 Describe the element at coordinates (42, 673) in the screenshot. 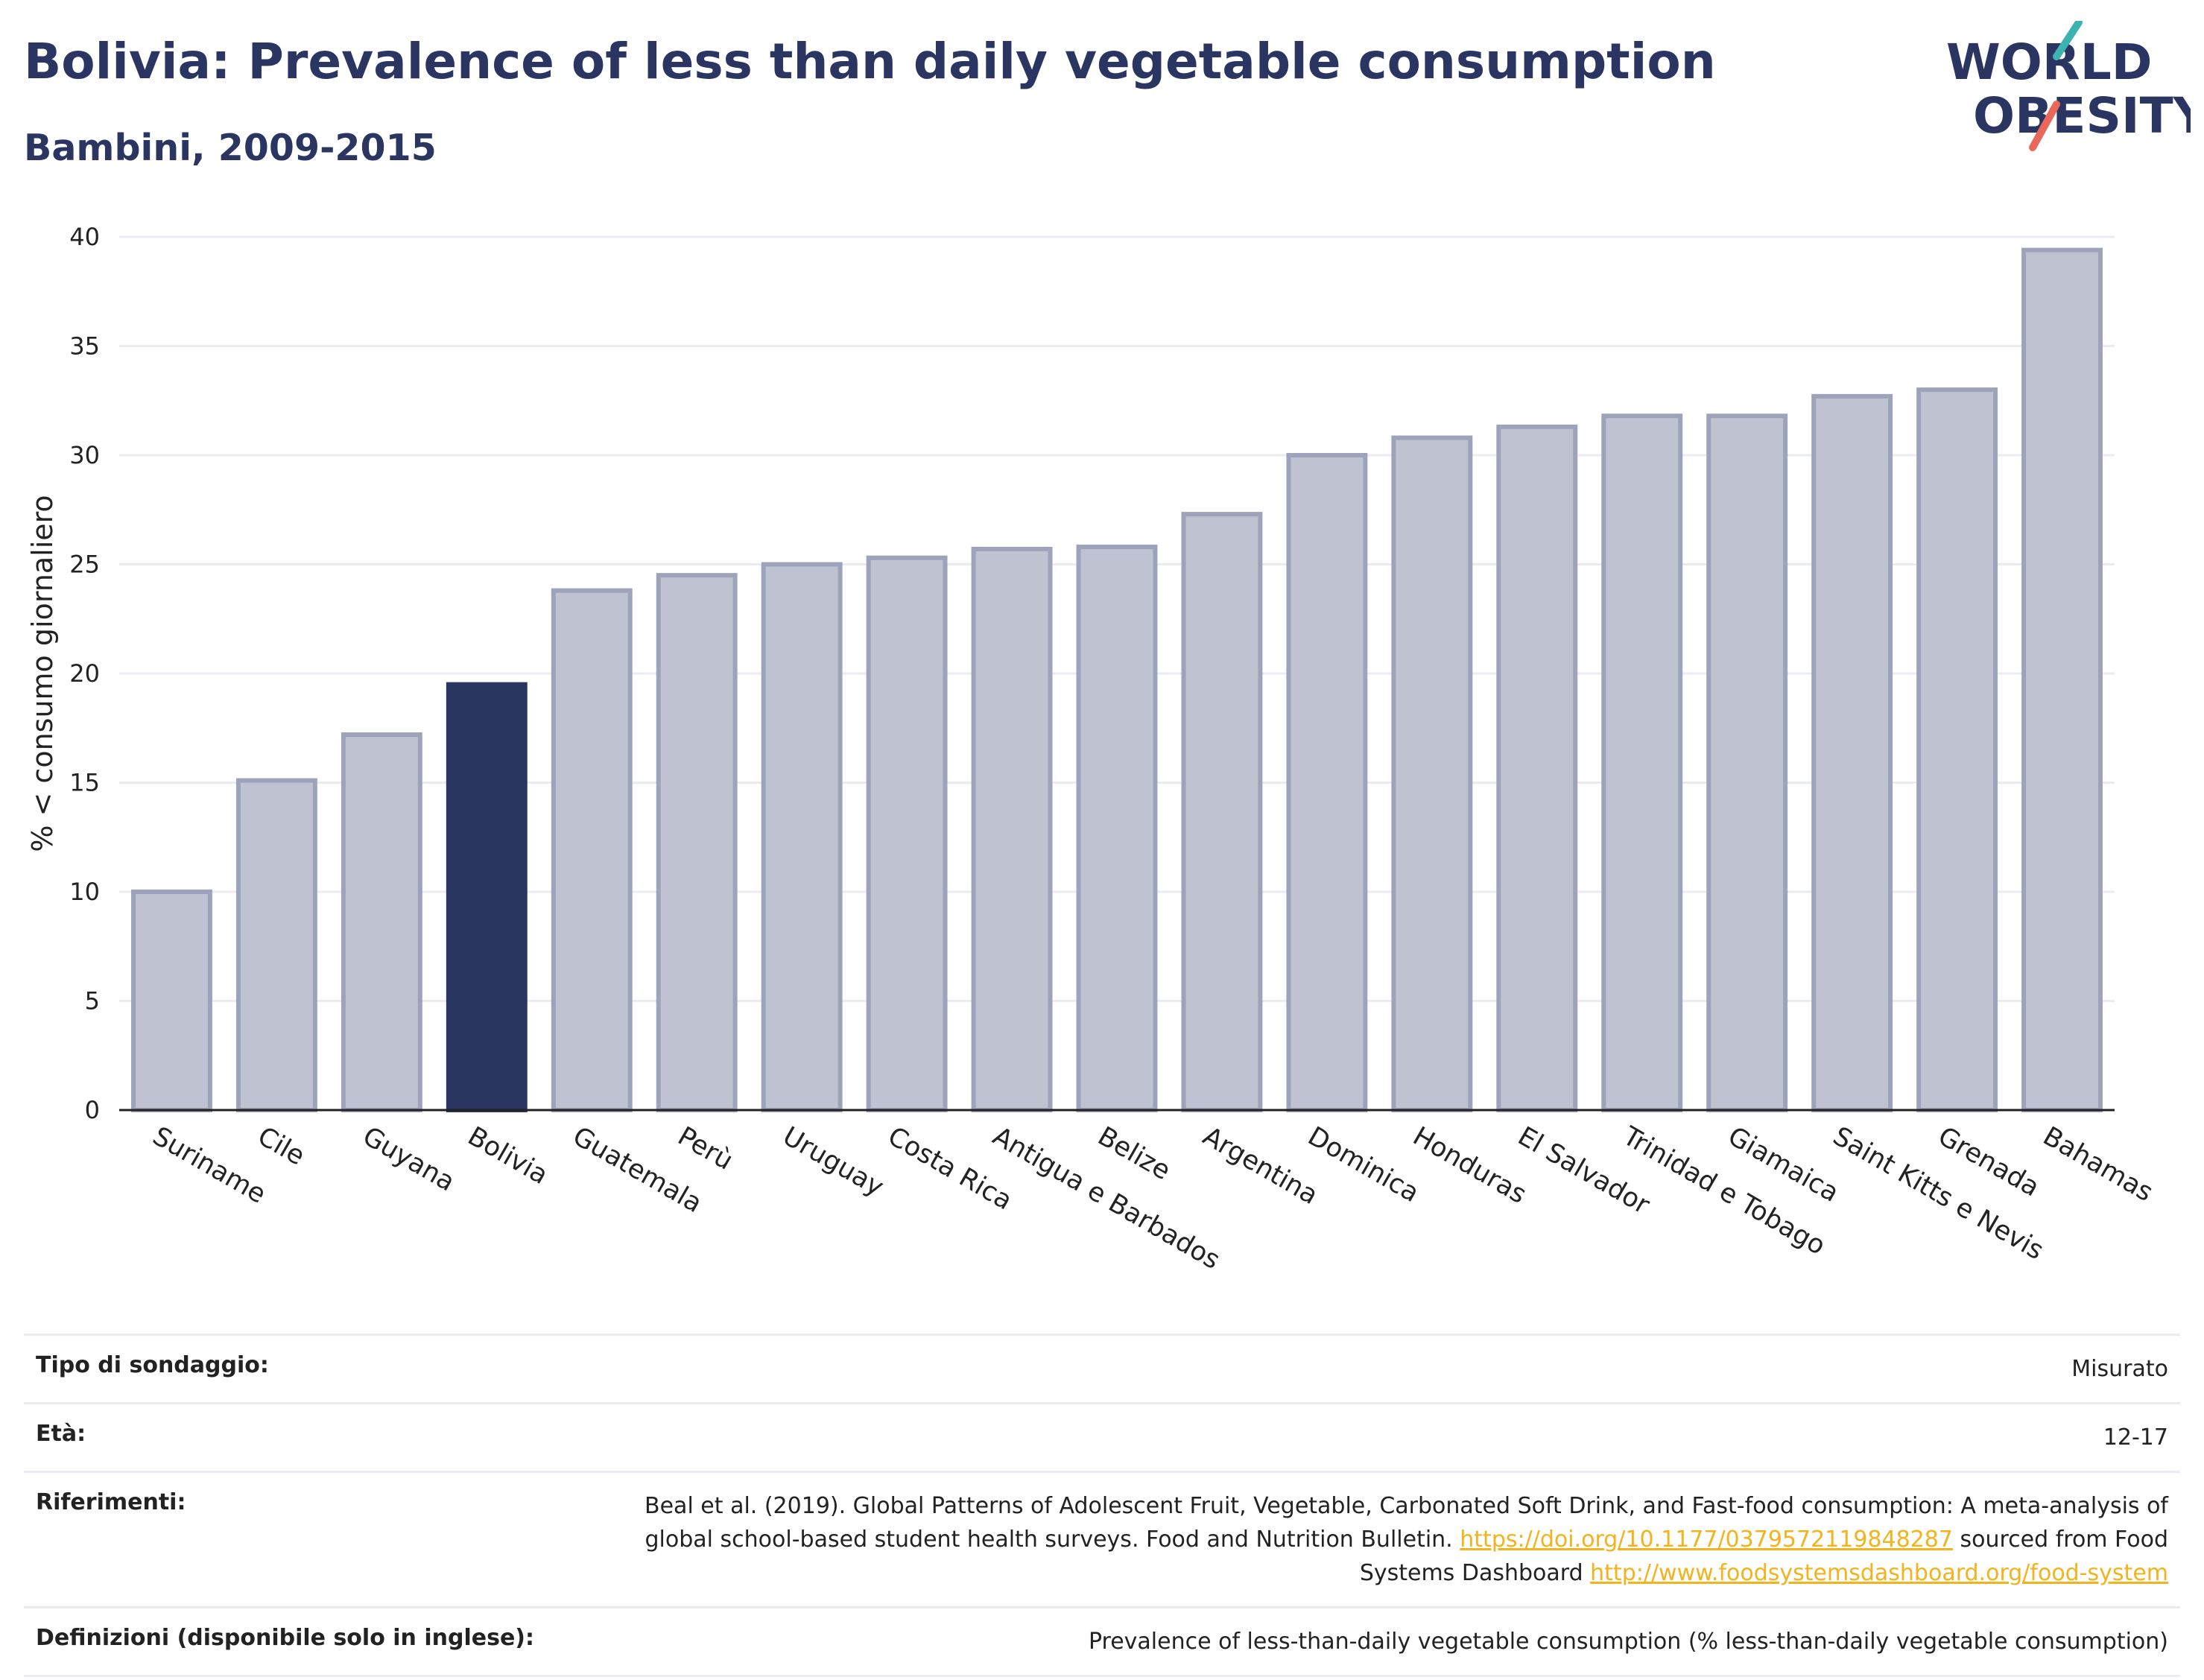

I see `y-axis-label: % < consumo giornaliero` at that location.